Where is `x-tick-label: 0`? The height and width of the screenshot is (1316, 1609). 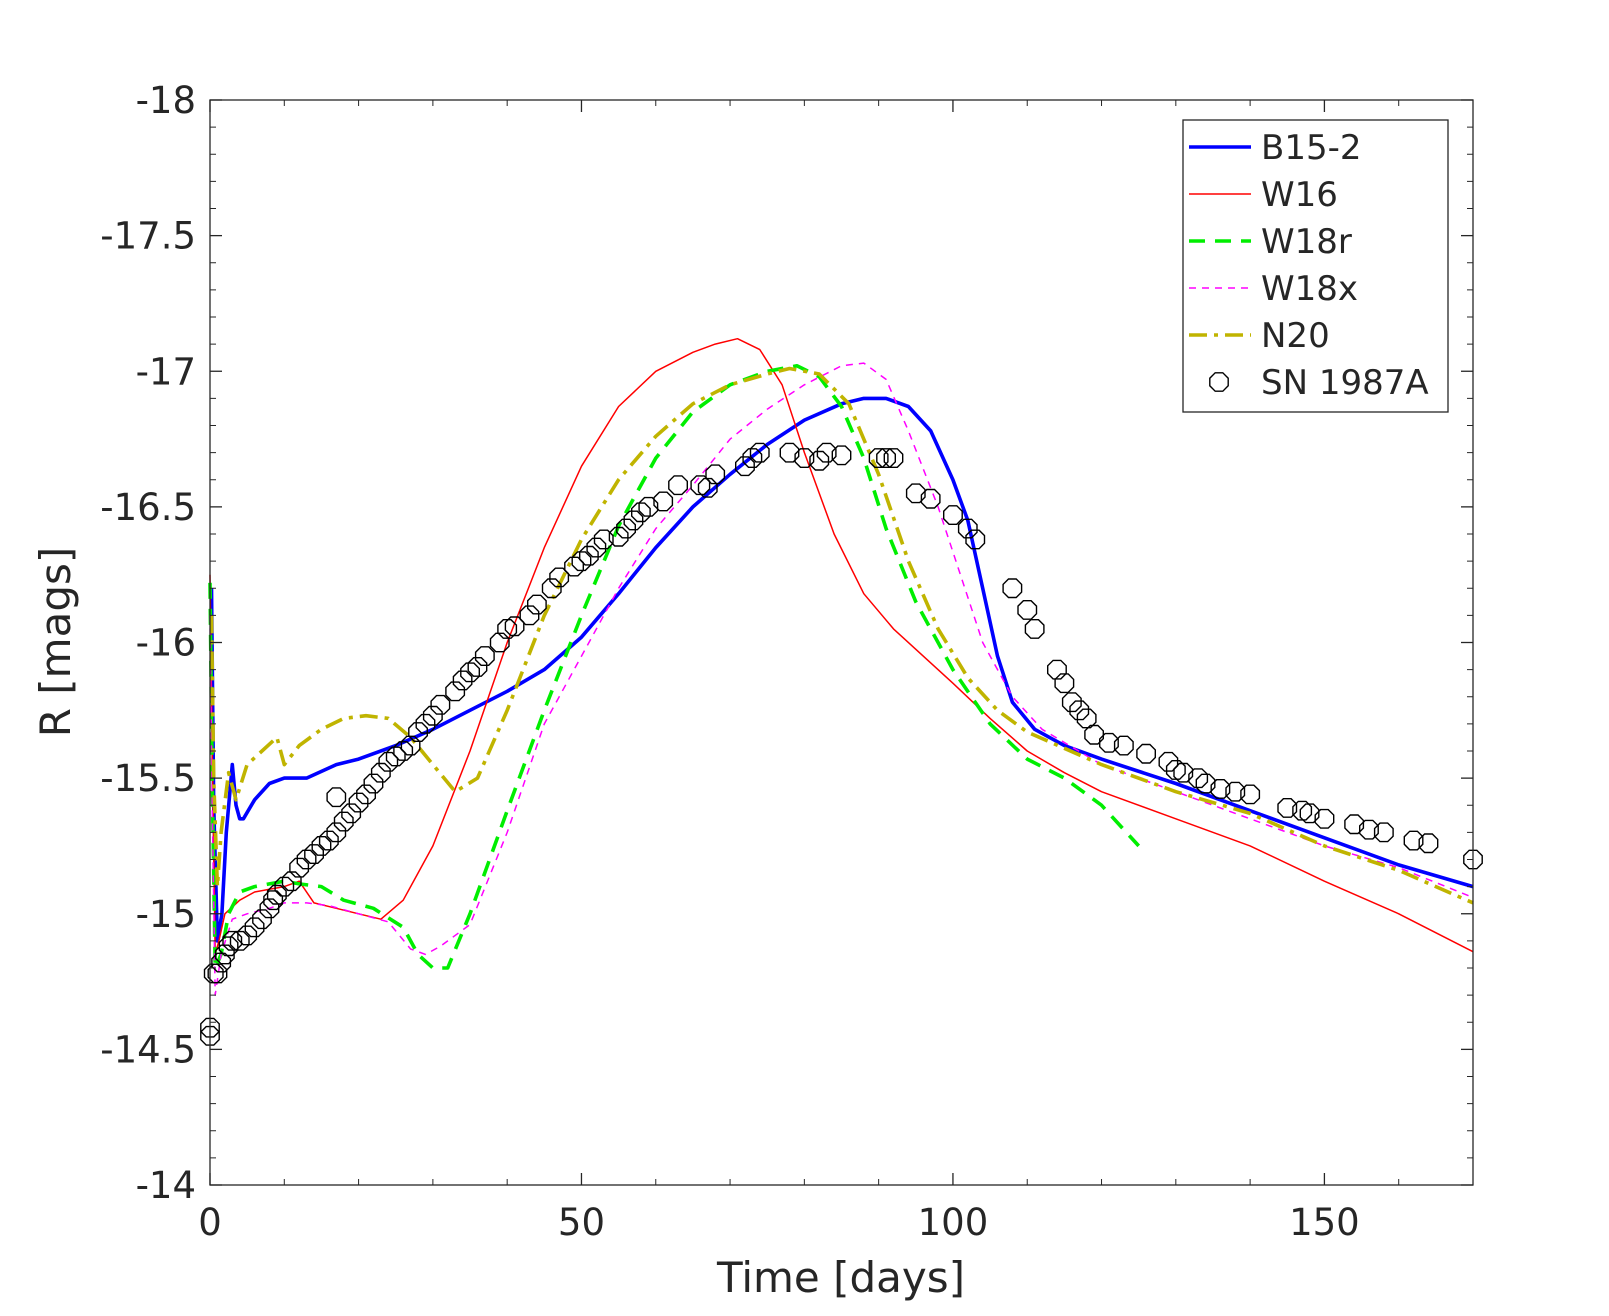 x-tick-label: 0 is located at coordinates (210, 1222).